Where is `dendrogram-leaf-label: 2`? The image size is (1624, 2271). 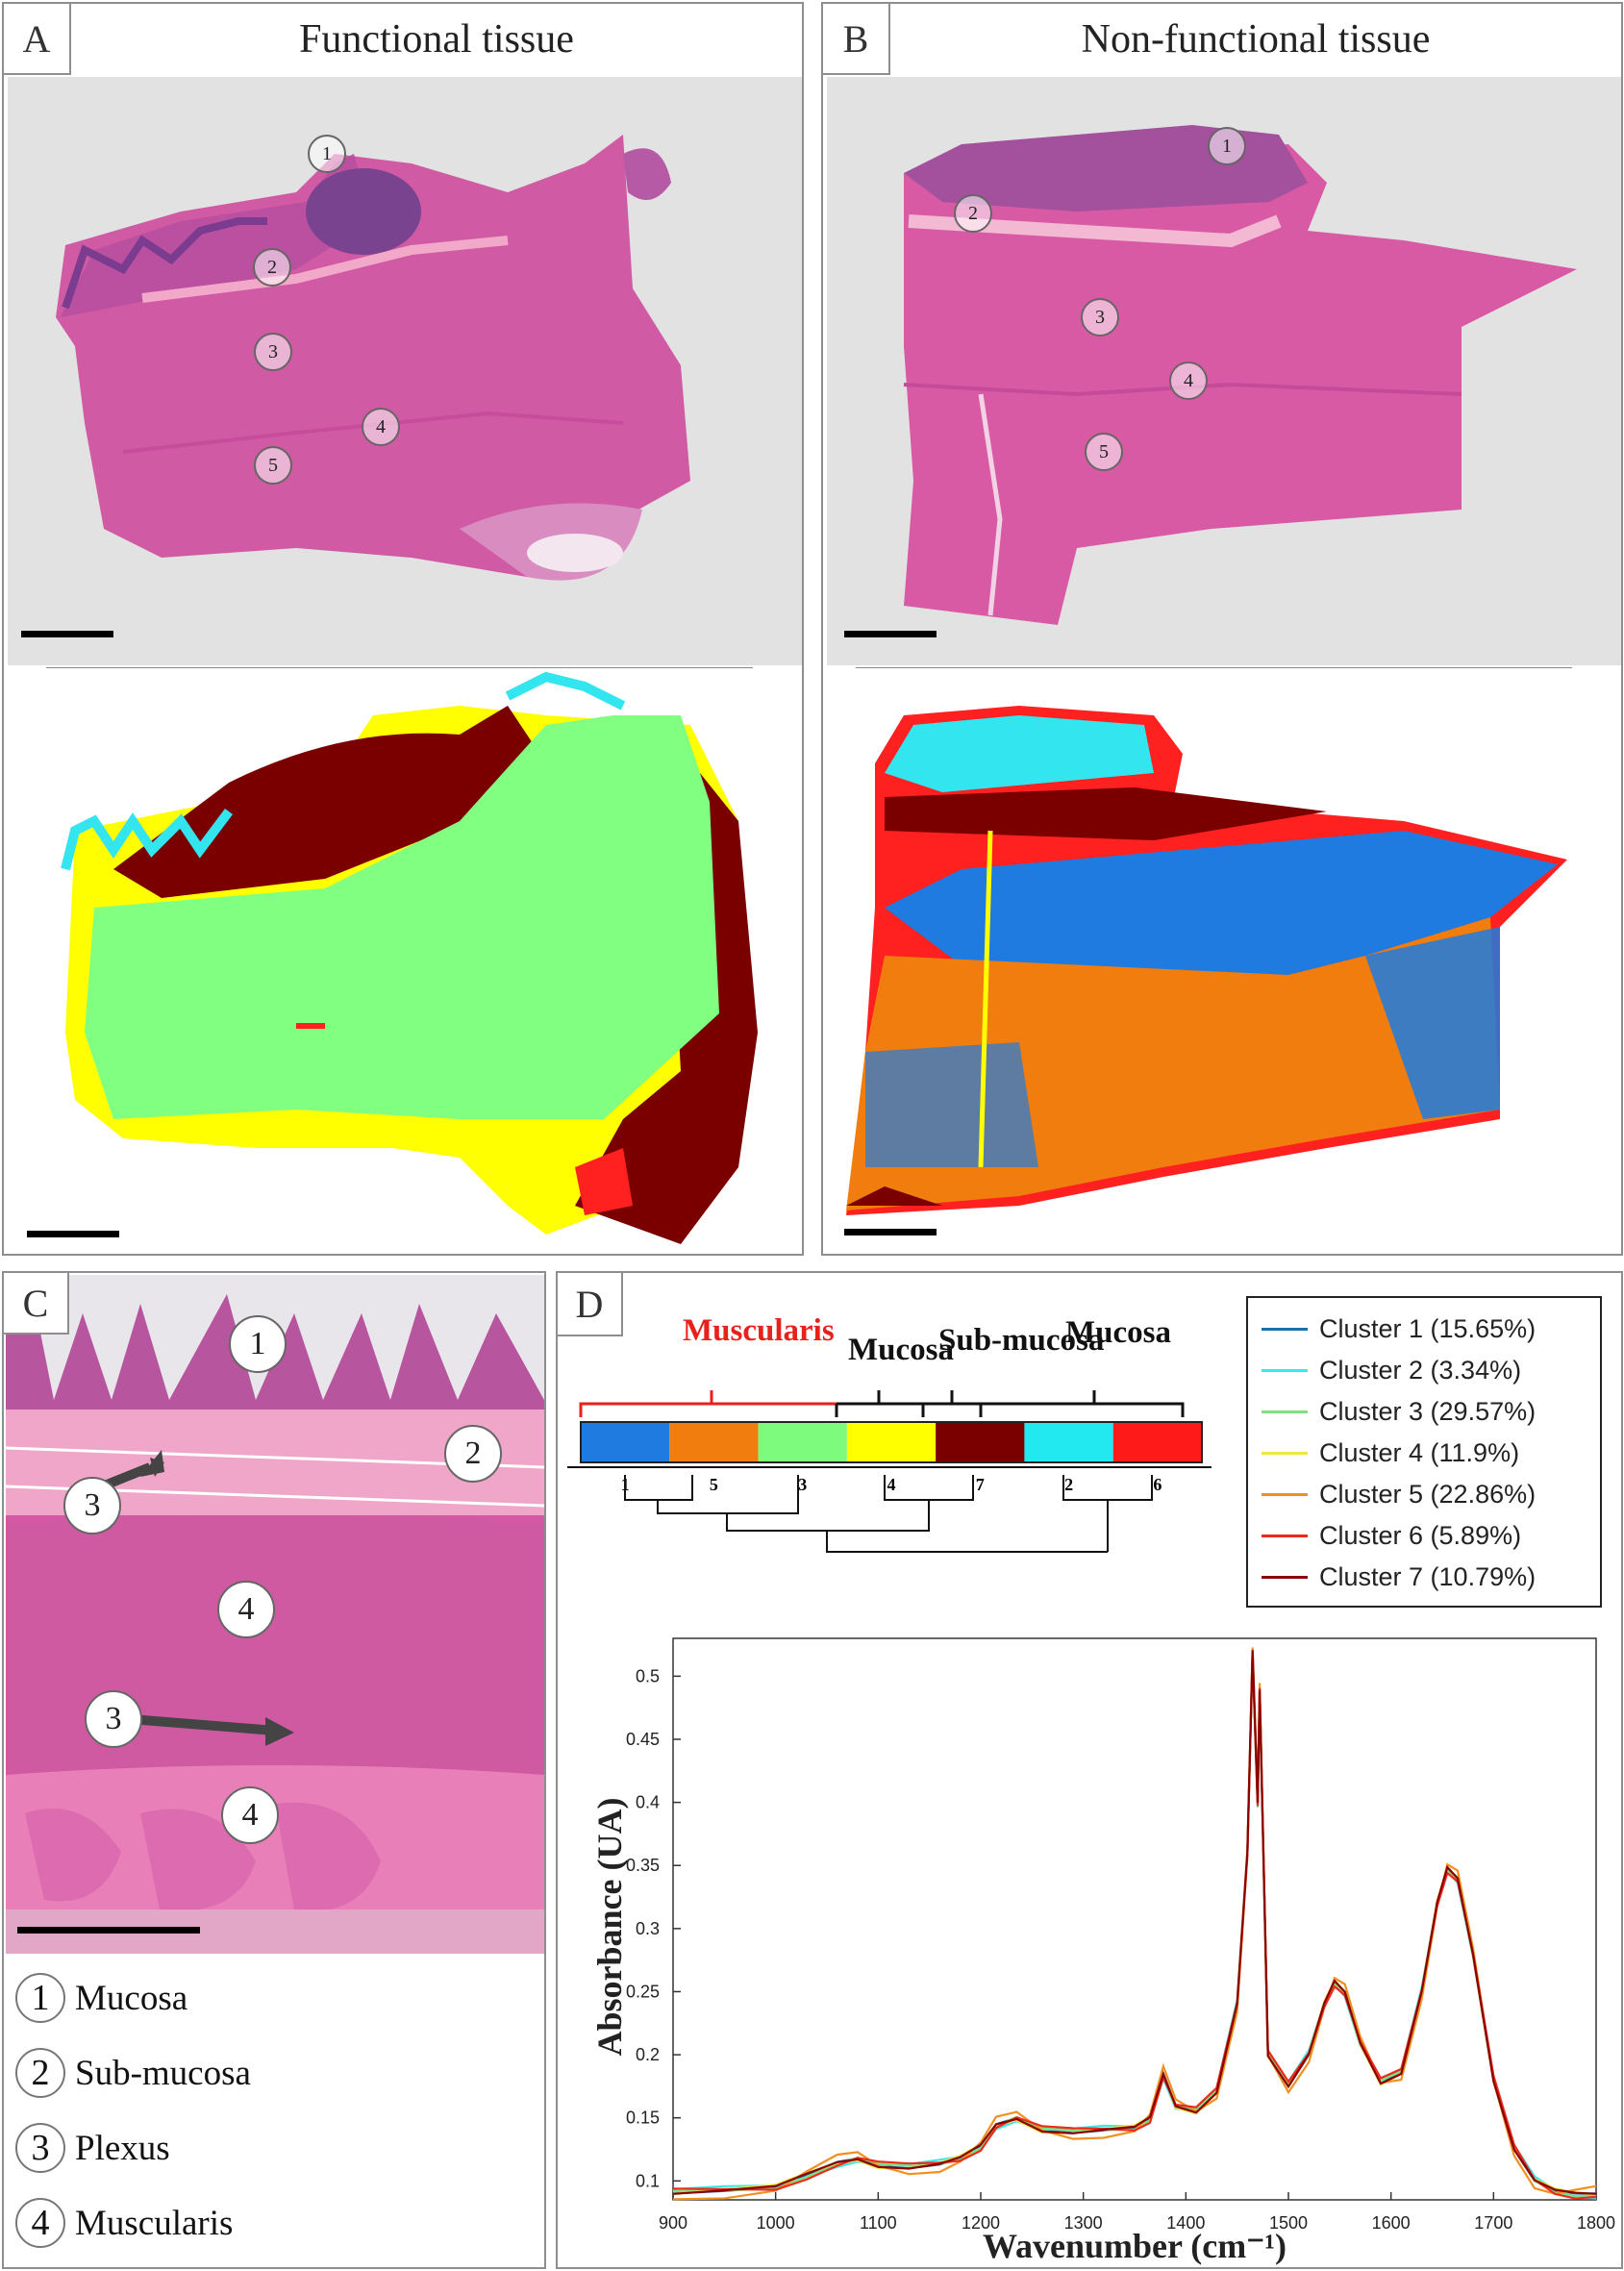 dendrogram-leaf-label: 2 is located at coordinates (1068, 1485).